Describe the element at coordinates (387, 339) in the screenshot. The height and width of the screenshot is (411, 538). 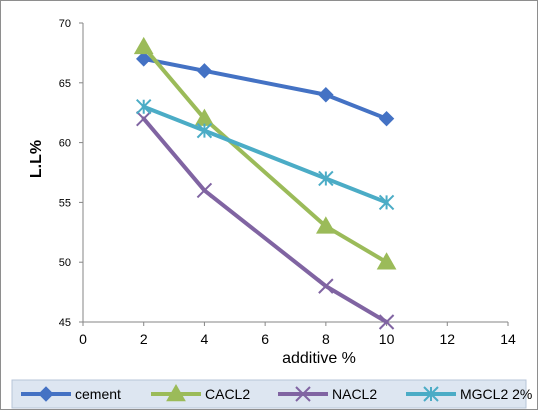
I see `x-tick-label: 10` at that location.